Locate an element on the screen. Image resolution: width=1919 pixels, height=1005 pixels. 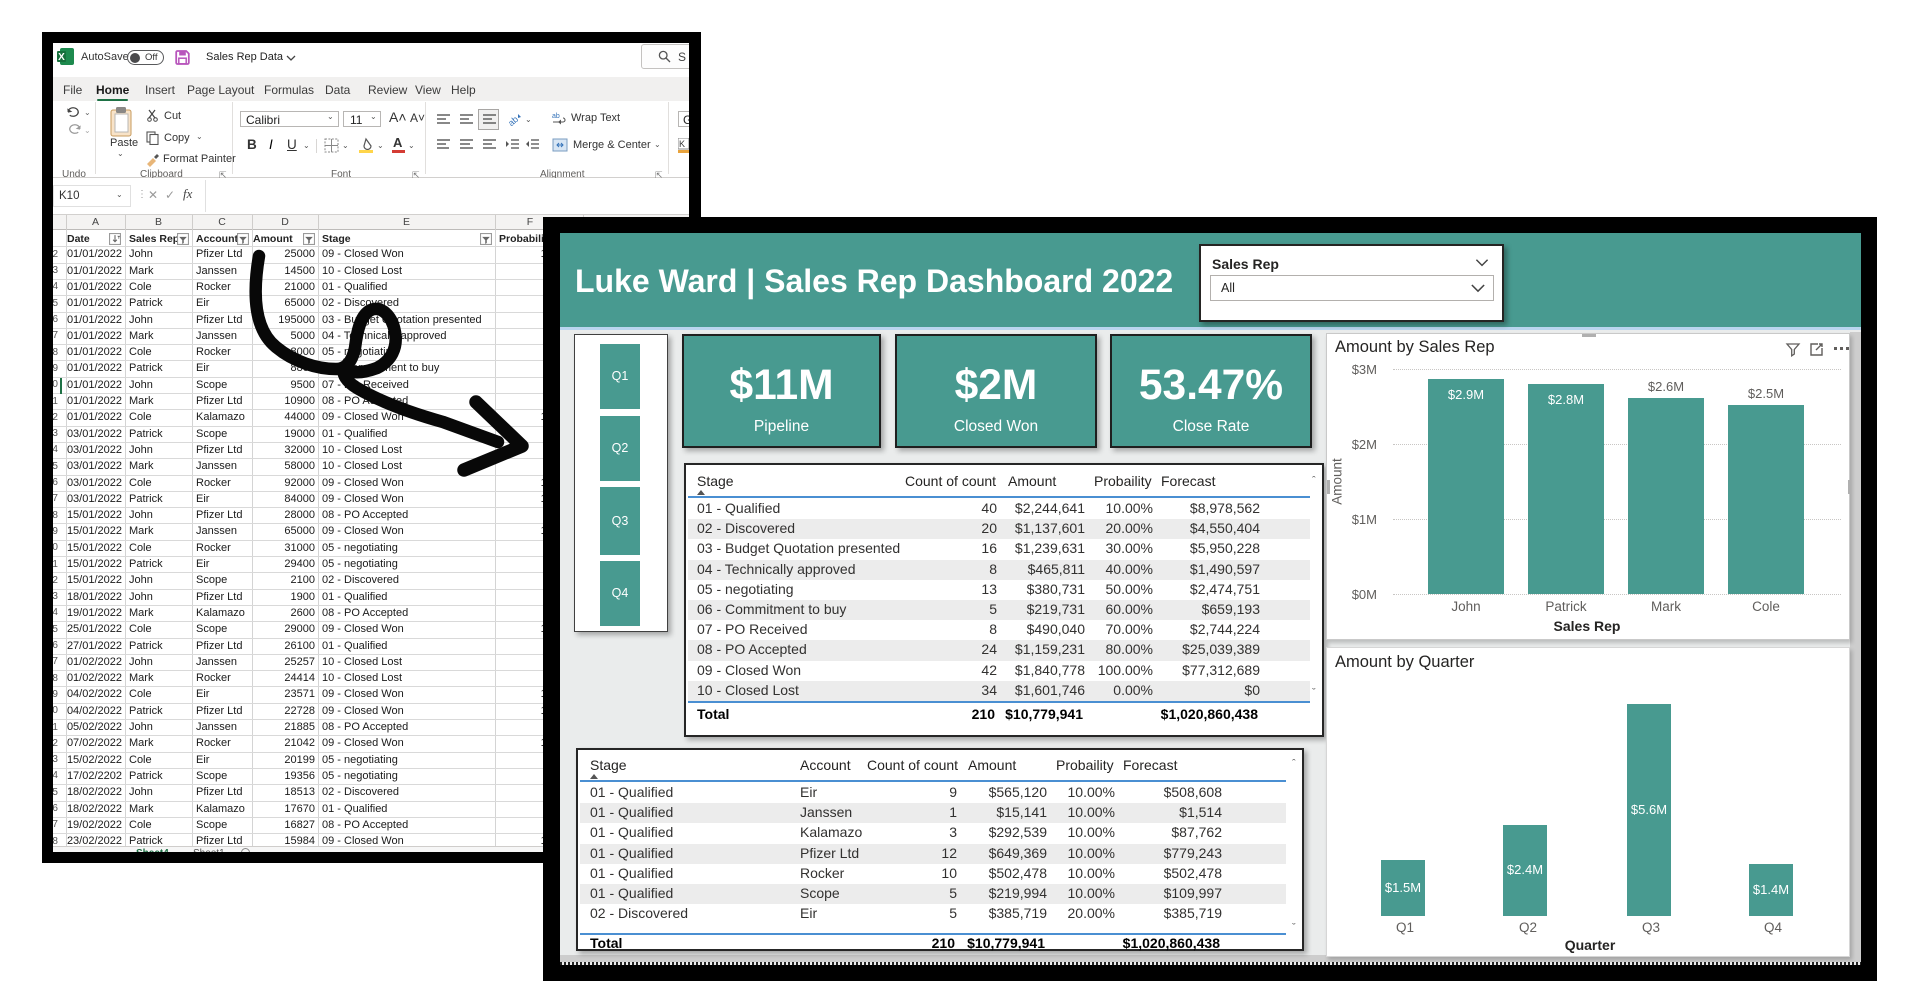
svg-text: X is located at coordinates (61, 57).